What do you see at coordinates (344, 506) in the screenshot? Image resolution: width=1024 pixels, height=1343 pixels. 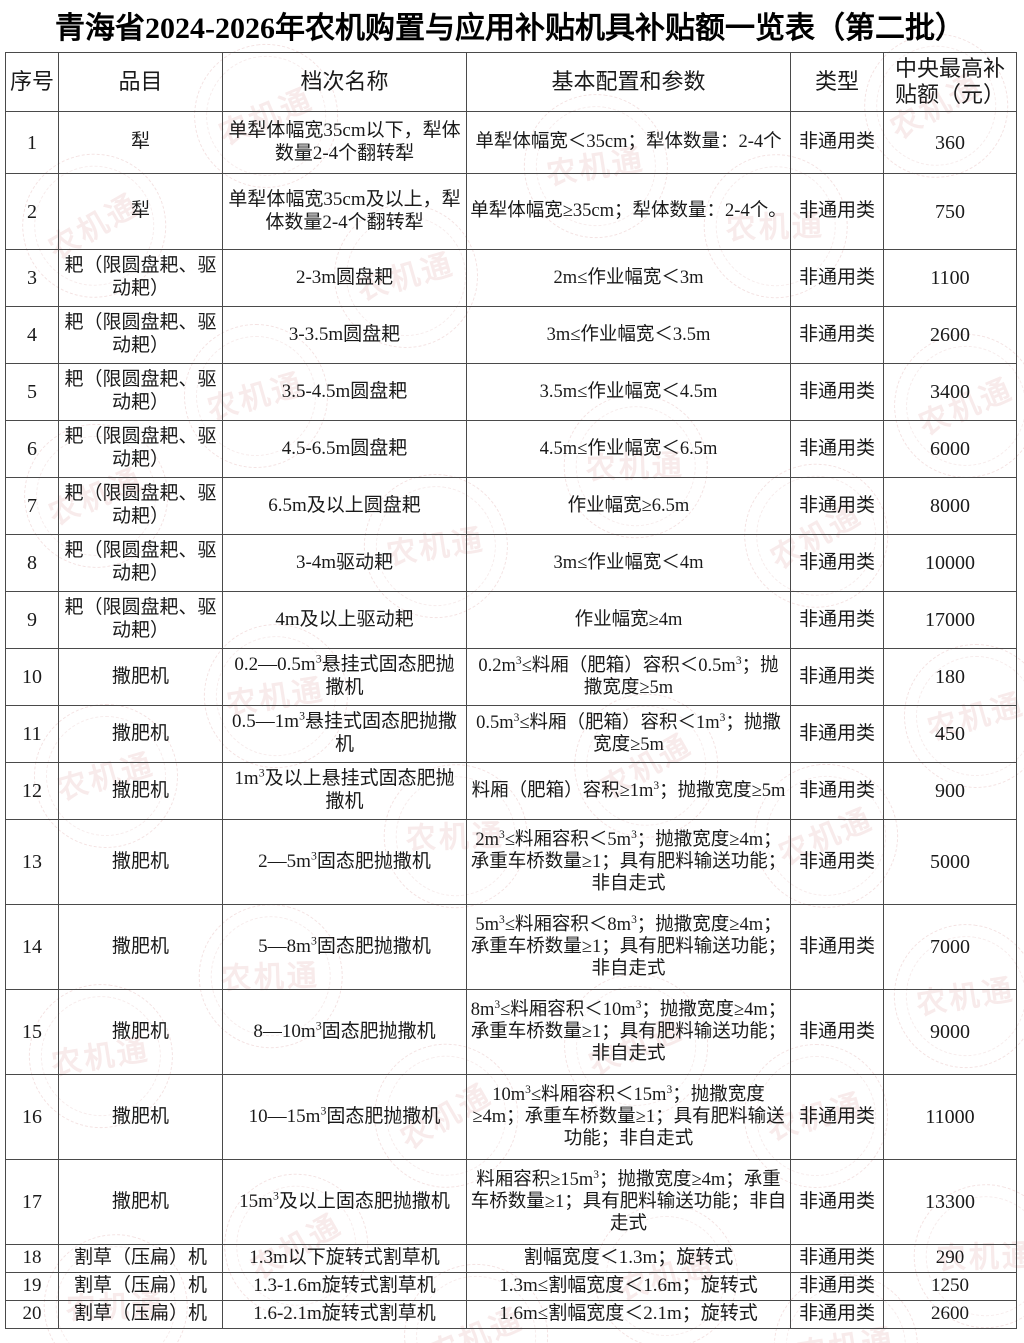 I see `cell-grade: 6.5m及以上圆盘耙` at bounding box center [344, 506].